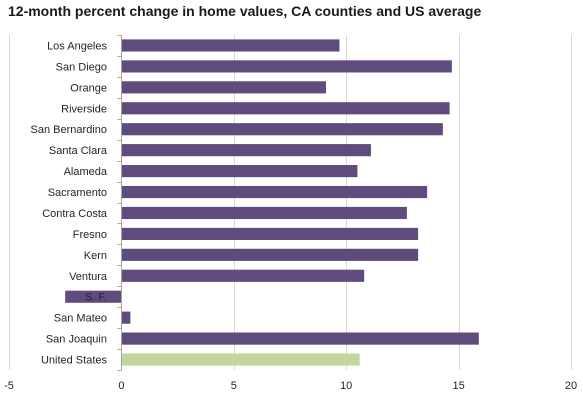  What do you see at coordinates (234, 386) in the screenshot?
I see `x-tick-label: 5` at bounding box center [234, 386].